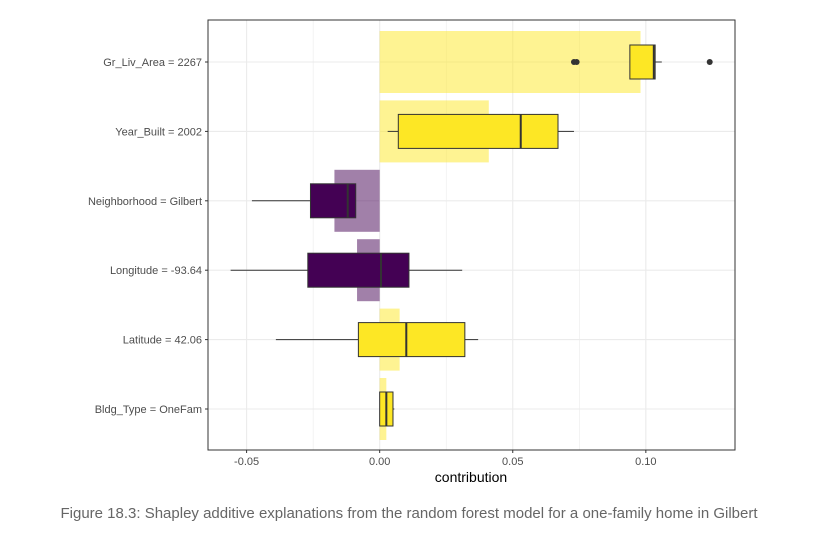 The image size is (818, 551). I want to click on x-tick-label: -0.05, so click(246, 462).